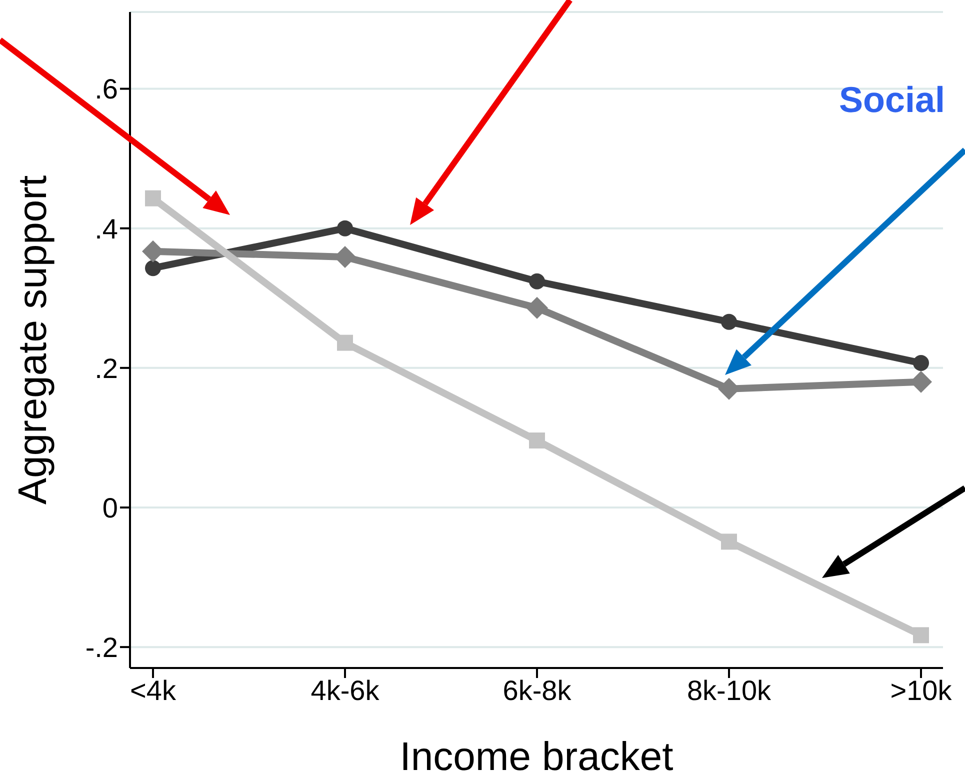  What do you see at coordinates (729, 690) in the screenshot?
I see `x-tick-label: 8k-10k` at bounding box center [729, 690].